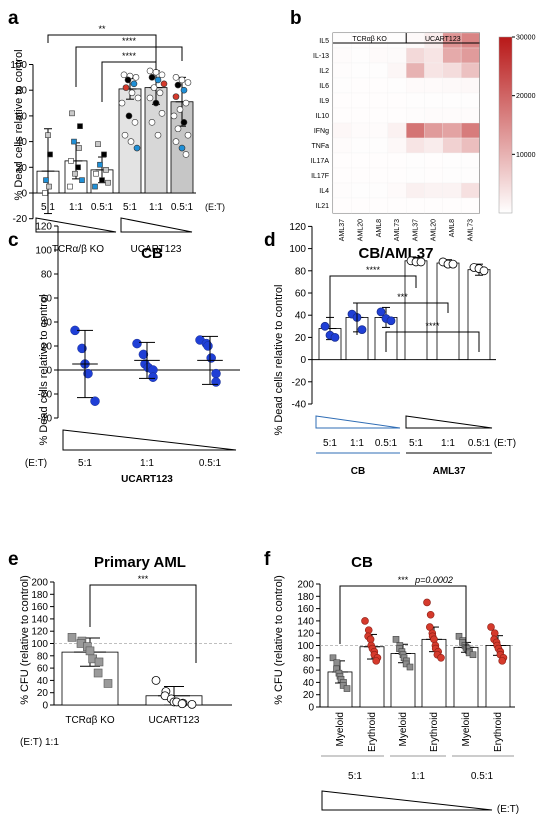  Describe the element at coordinates (18, 65) in the screenshot. I see `a-y-tick-label: 100` at that location.